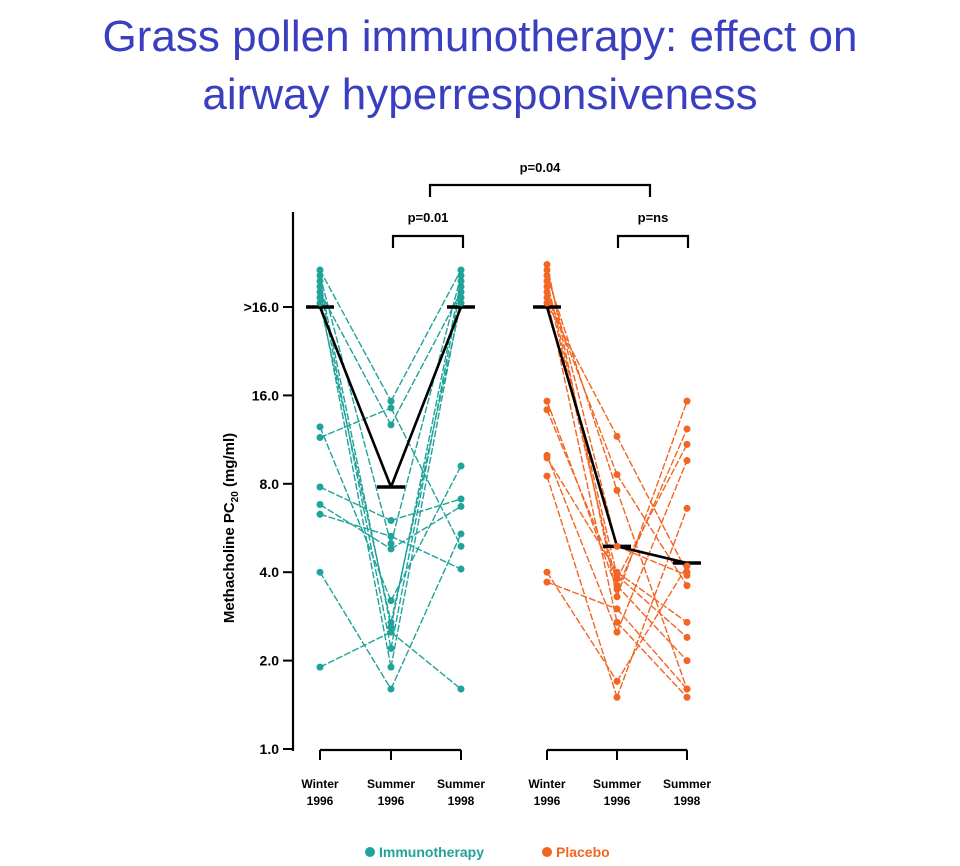 This screenshot has width=960, height=866. Describe the element at coordinates (653, 217) in the screenshot. I see `p-value-label: p=ns` at that location.